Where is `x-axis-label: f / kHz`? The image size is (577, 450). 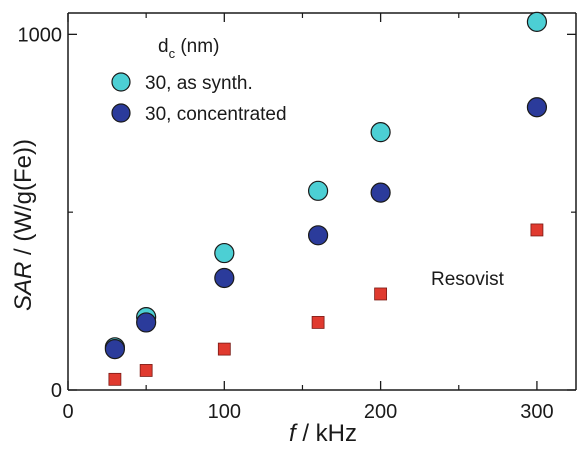 x-axis-label: f / kHz is located at coordinates (323, 433).